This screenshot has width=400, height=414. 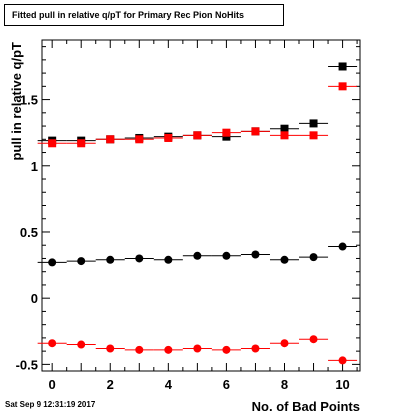 I want to click on x-tick-label: 8, so click(x=284, y=384).